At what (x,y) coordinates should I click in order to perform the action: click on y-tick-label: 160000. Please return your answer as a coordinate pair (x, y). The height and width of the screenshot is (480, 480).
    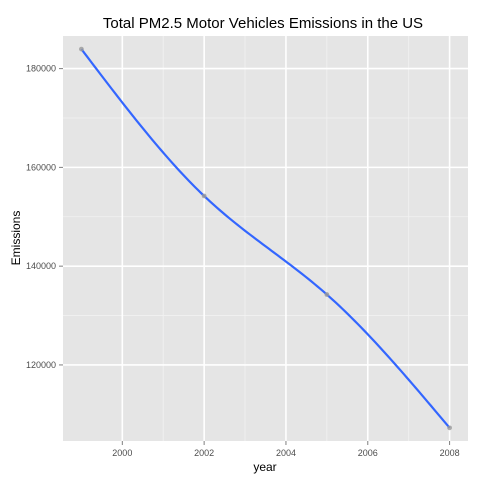
    Looking at the image, I should click on (41, 167).